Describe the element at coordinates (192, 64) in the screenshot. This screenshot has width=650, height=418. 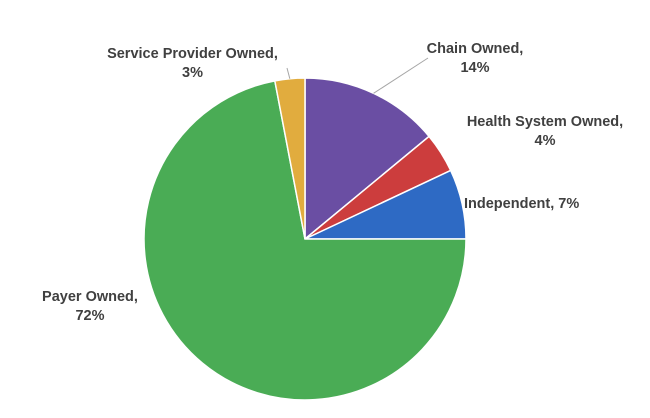
I see `slice-label-service-provider-owned: Service Provider Owned, 3%` at that location.